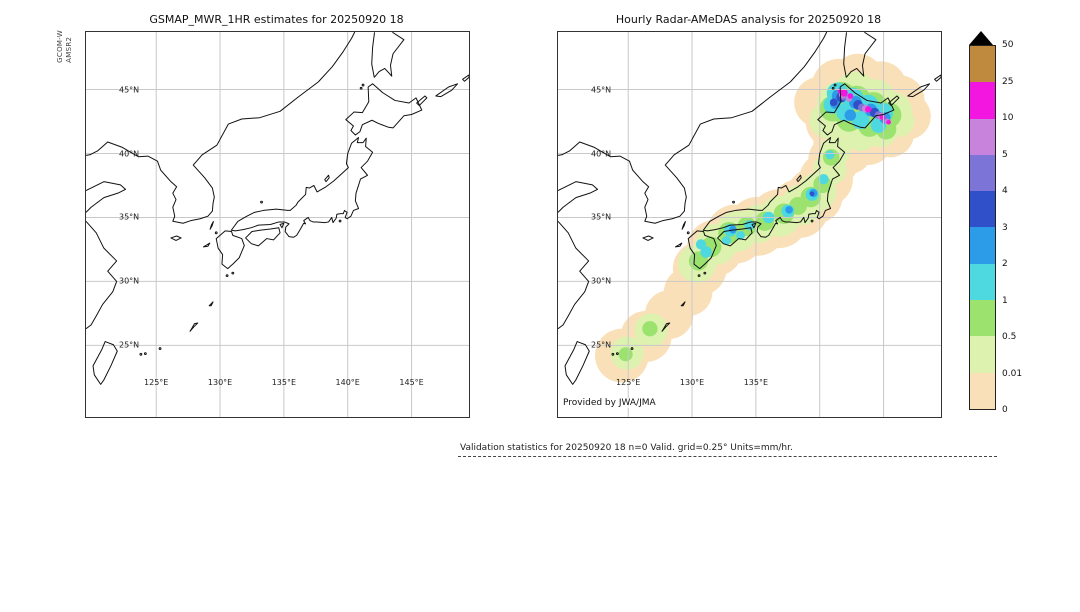 The height and width of the screenshot is (612, 1080). I want to click on colorbar-tick-label: 0, so click(1005, 410).